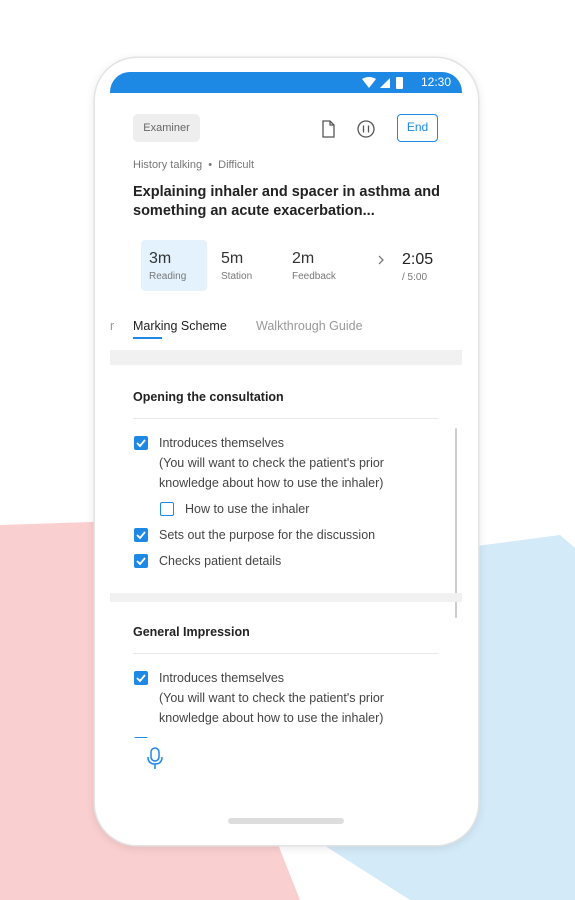 This screenshot has height=900, width=575. I want to click on section-heading: General Impression, so click(285, 639).